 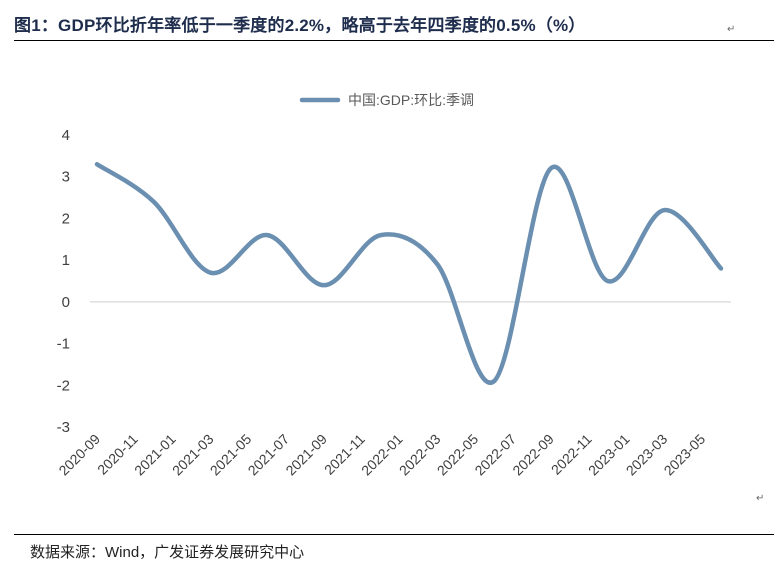 I want to click on x-tick-label: 2020-09, so click(x=79, y=455).